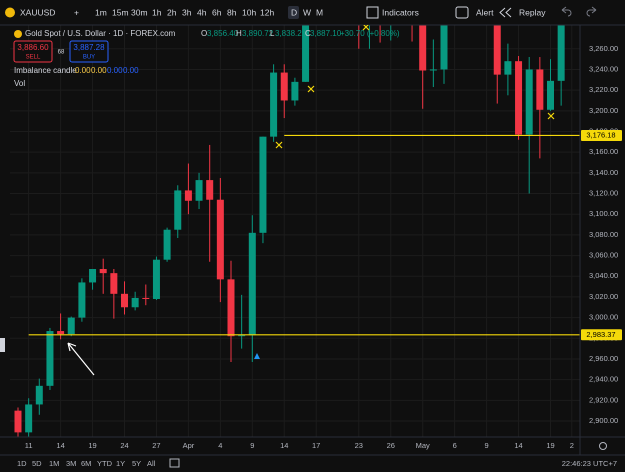 The width and height of the screenshot is (625, 472). I want to click on timeframe-button: 1m, so click(101, 12).